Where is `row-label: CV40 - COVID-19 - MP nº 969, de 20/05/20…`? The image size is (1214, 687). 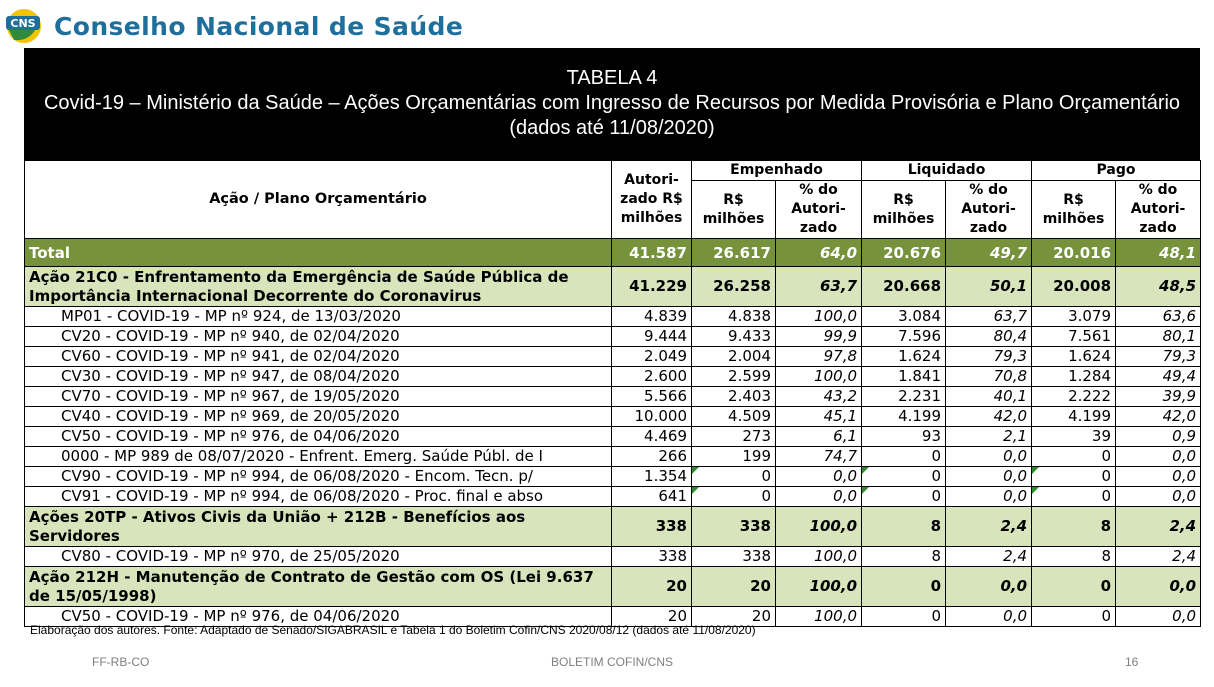
row-label: CV40 - COVID-19 - MP nº 969, de 20/05/20… is located at coordinates (318, 416).